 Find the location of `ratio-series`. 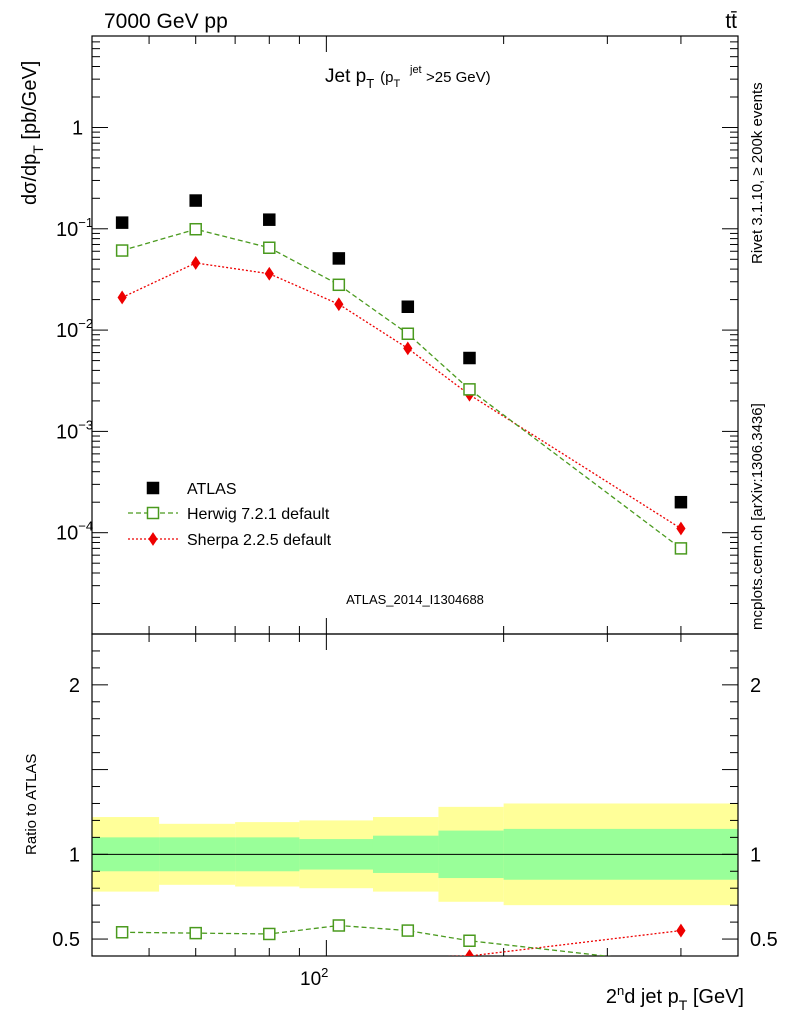

ratio-series is located at coordinates (400, 937).